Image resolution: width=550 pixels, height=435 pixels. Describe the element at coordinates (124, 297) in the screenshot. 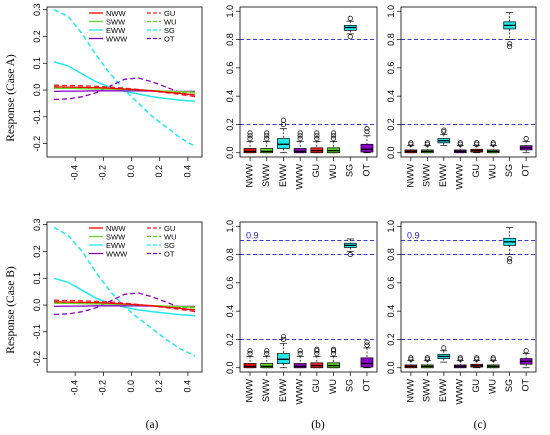

I see `series-line-eww` at that location.